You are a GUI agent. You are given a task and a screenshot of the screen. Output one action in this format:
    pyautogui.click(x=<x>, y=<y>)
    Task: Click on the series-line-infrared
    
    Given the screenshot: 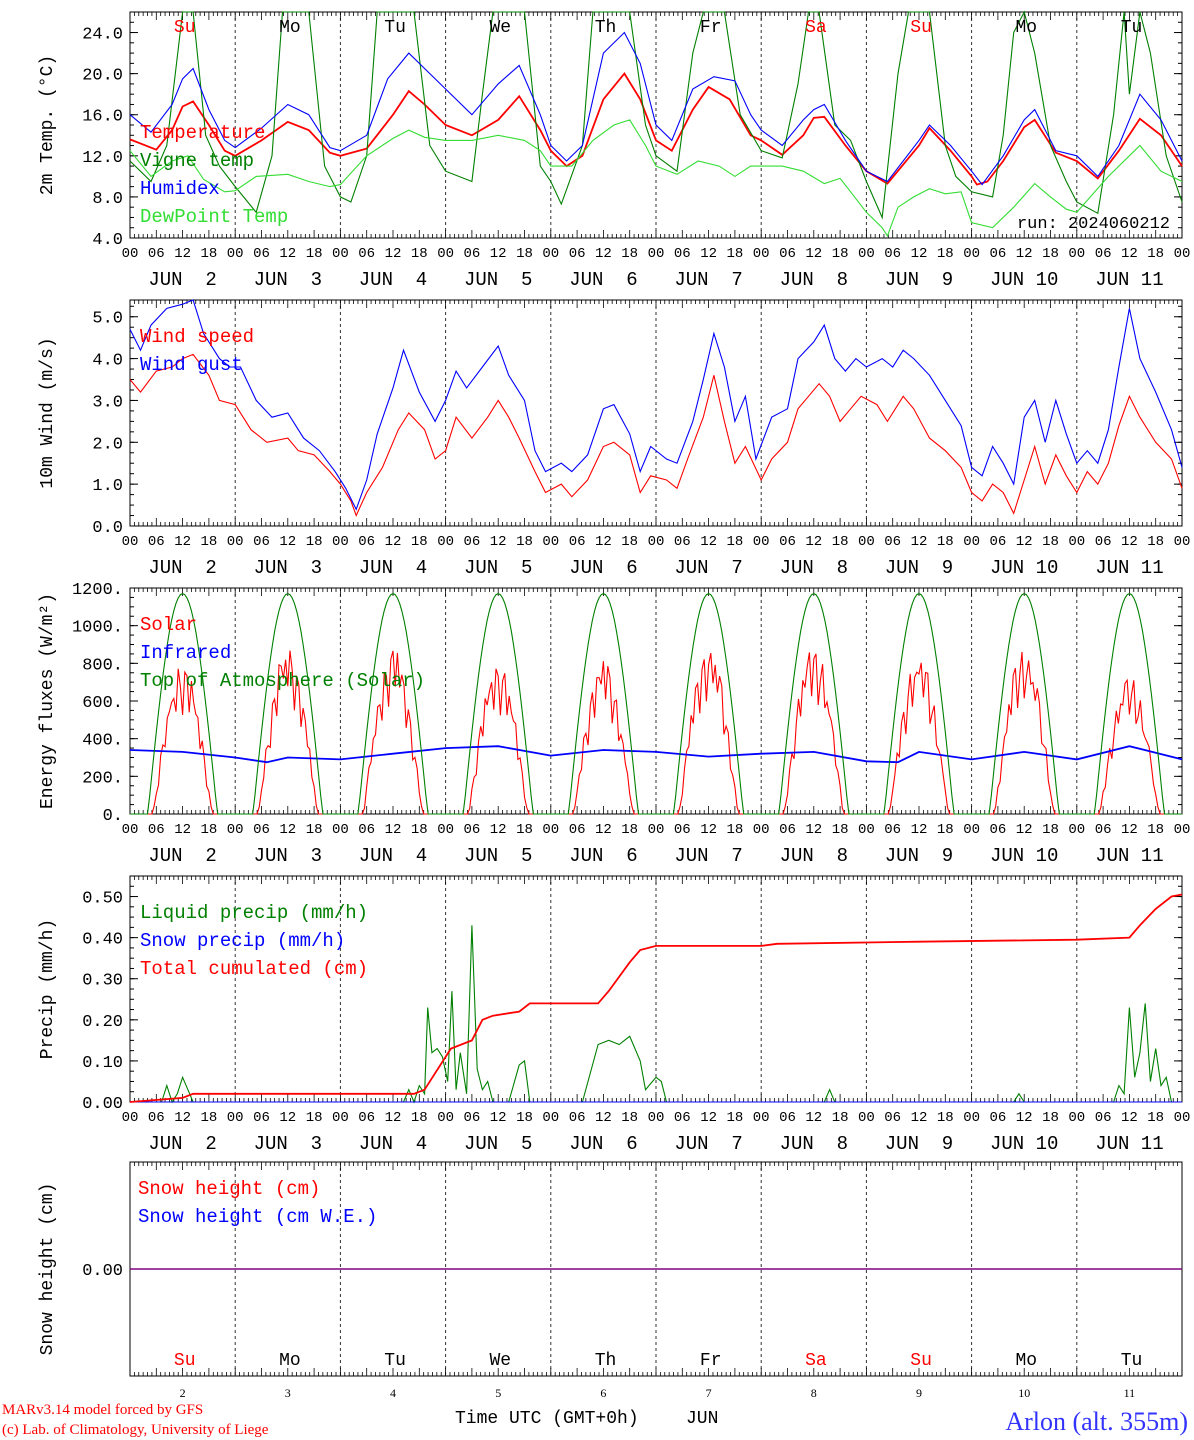 What is the action you would take?
    pyautogui.click(x=656, y=754)
    